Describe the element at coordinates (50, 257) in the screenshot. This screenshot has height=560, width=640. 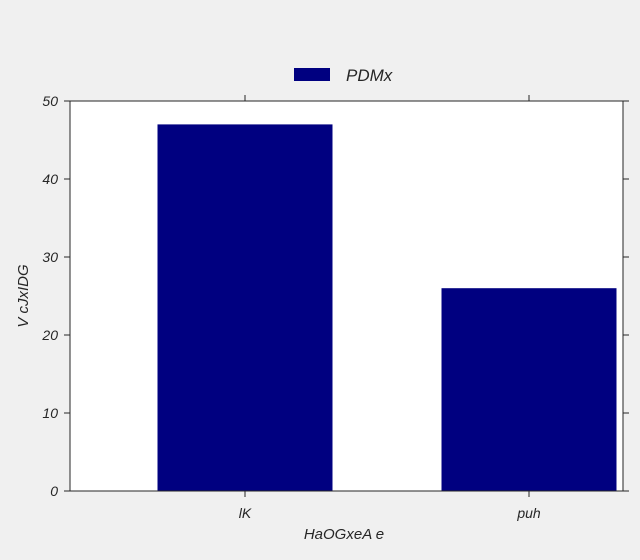
I see `y-tick-label: 30` at that location.